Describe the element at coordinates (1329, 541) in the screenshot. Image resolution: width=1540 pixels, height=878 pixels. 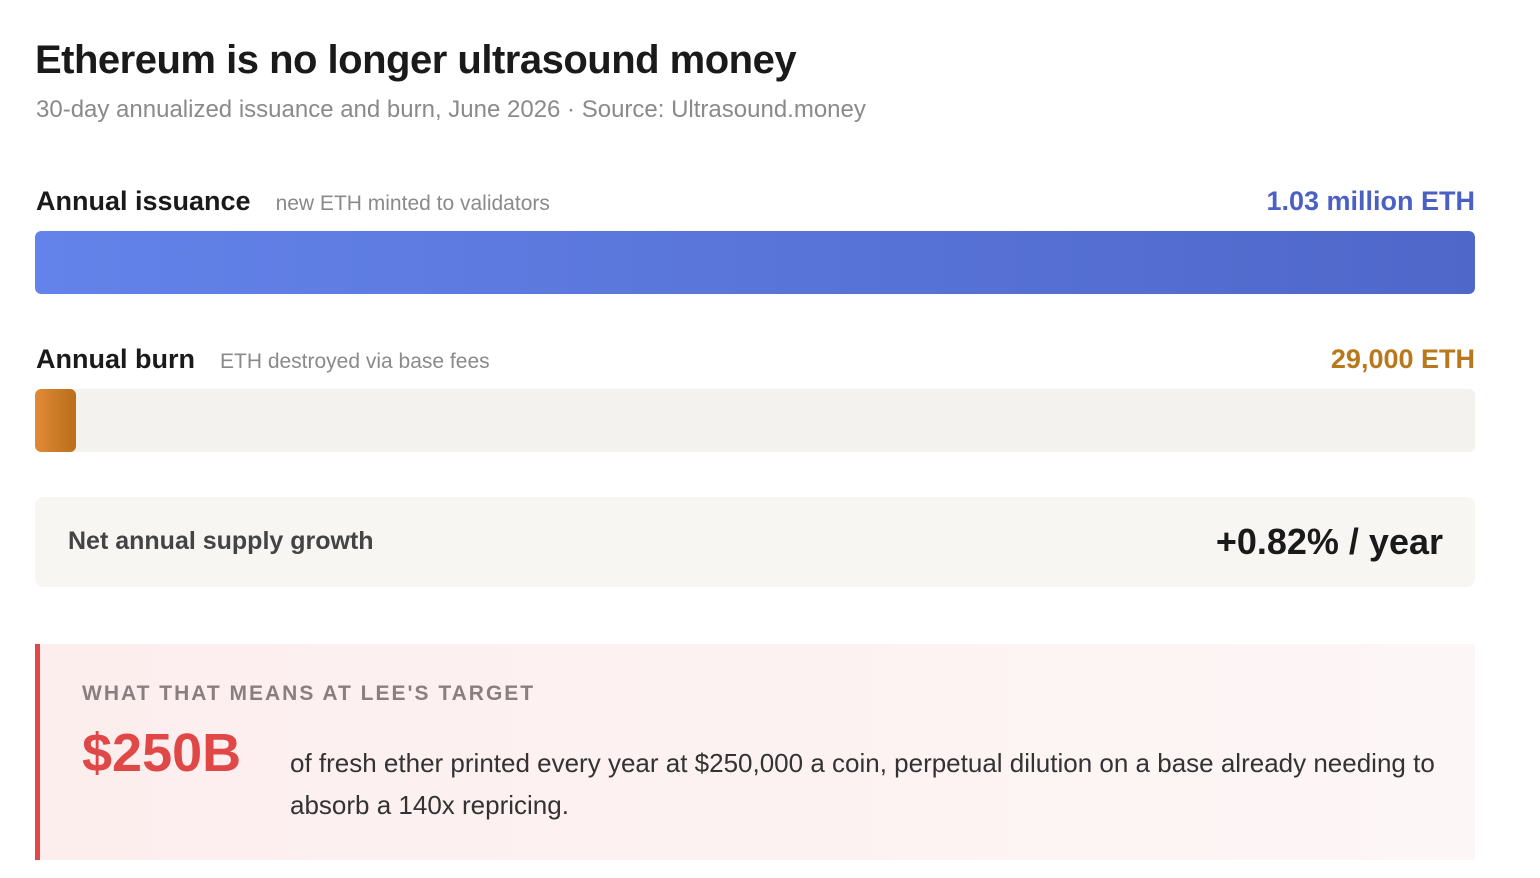
I see `summary-value: +0.82% / year` at that location.